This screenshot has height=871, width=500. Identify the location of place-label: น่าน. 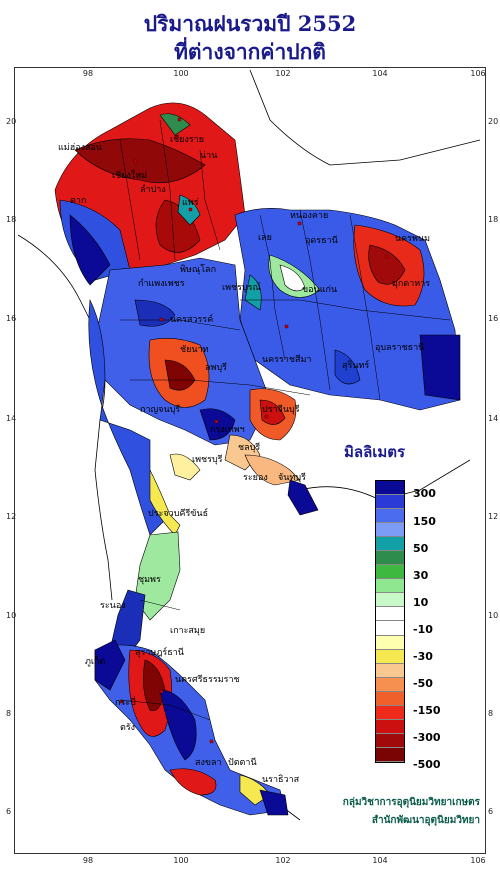
(208, 156).